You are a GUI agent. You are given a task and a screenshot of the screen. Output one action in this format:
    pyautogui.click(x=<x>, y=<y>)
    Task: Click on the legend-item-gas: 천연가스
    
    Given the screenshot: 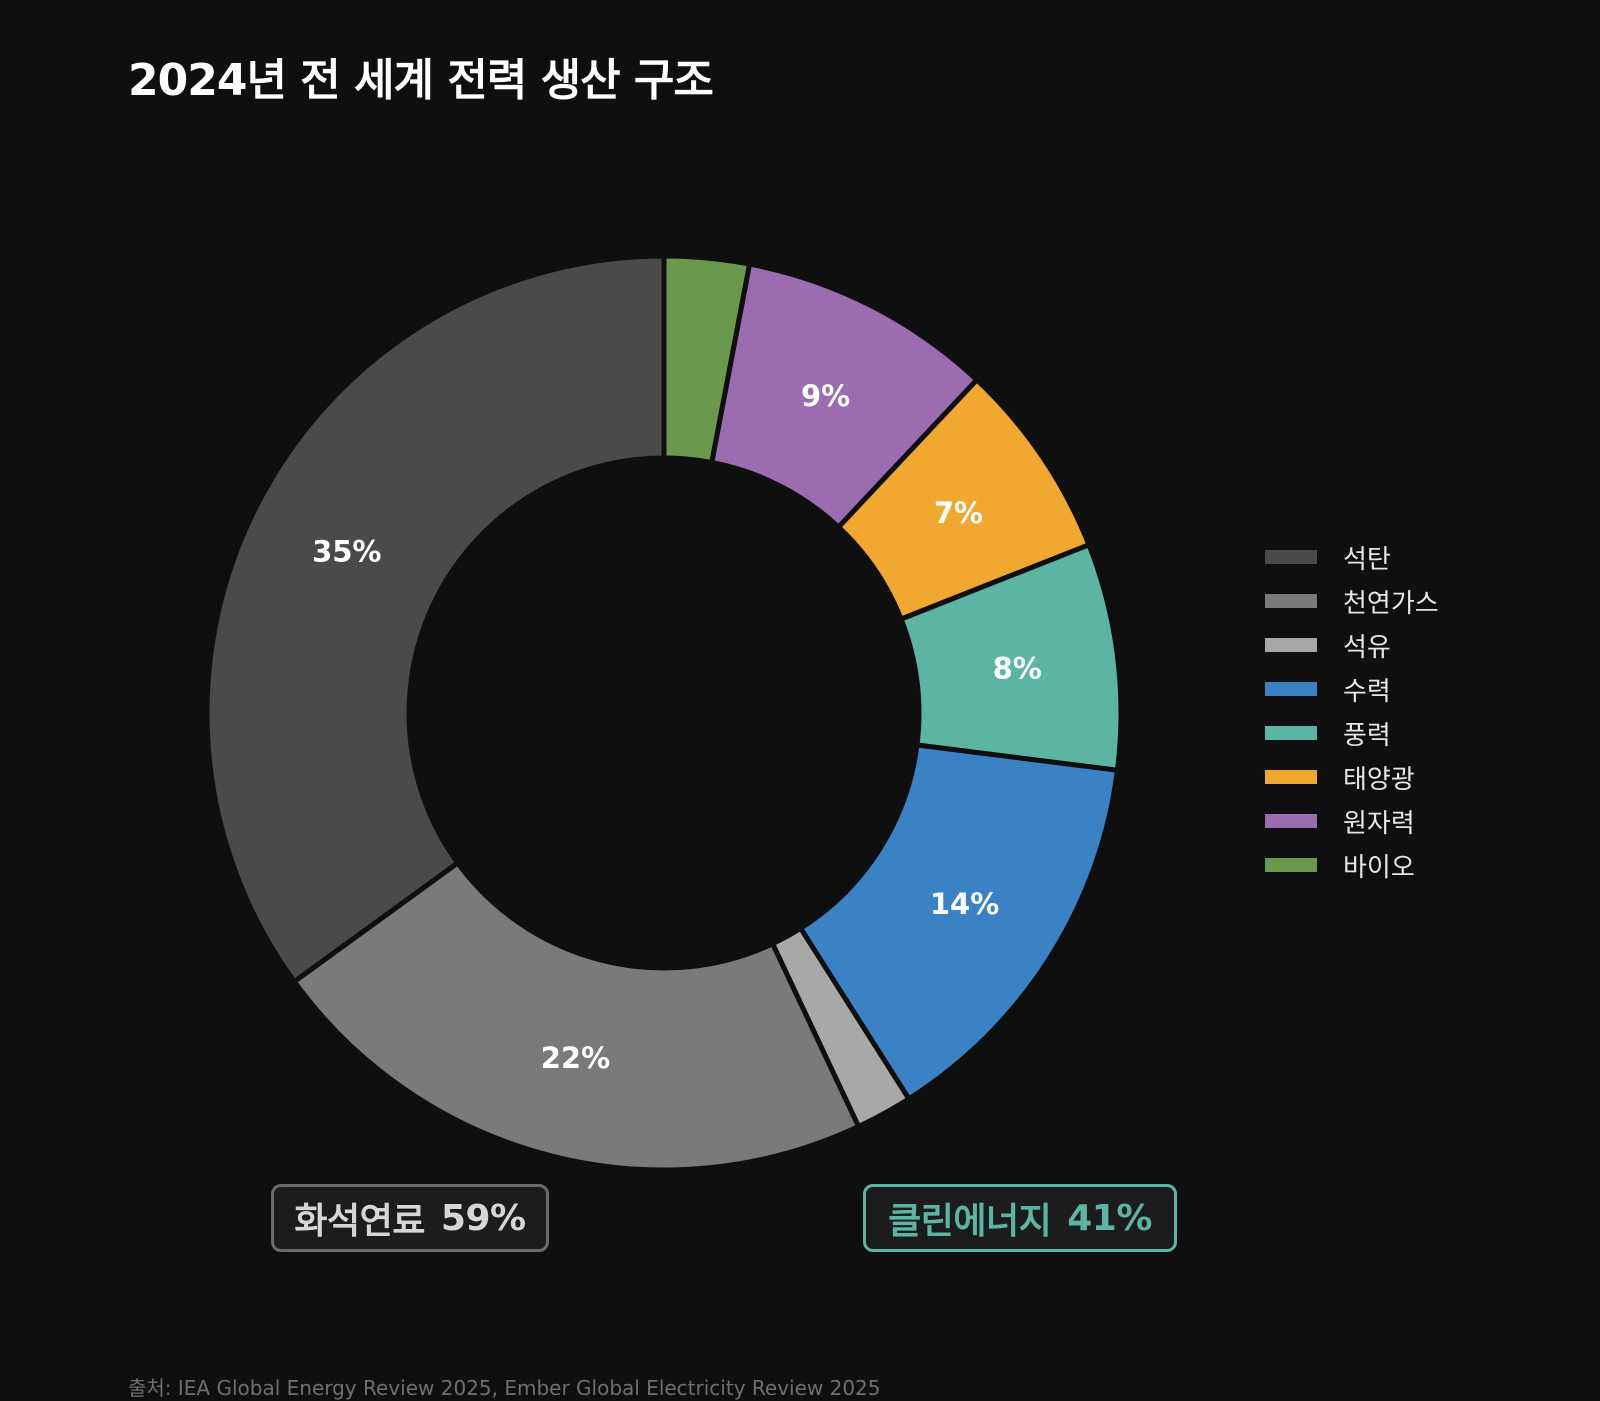 What is the action you would take?
    pyautogui.click(x=1352, y=601)
    